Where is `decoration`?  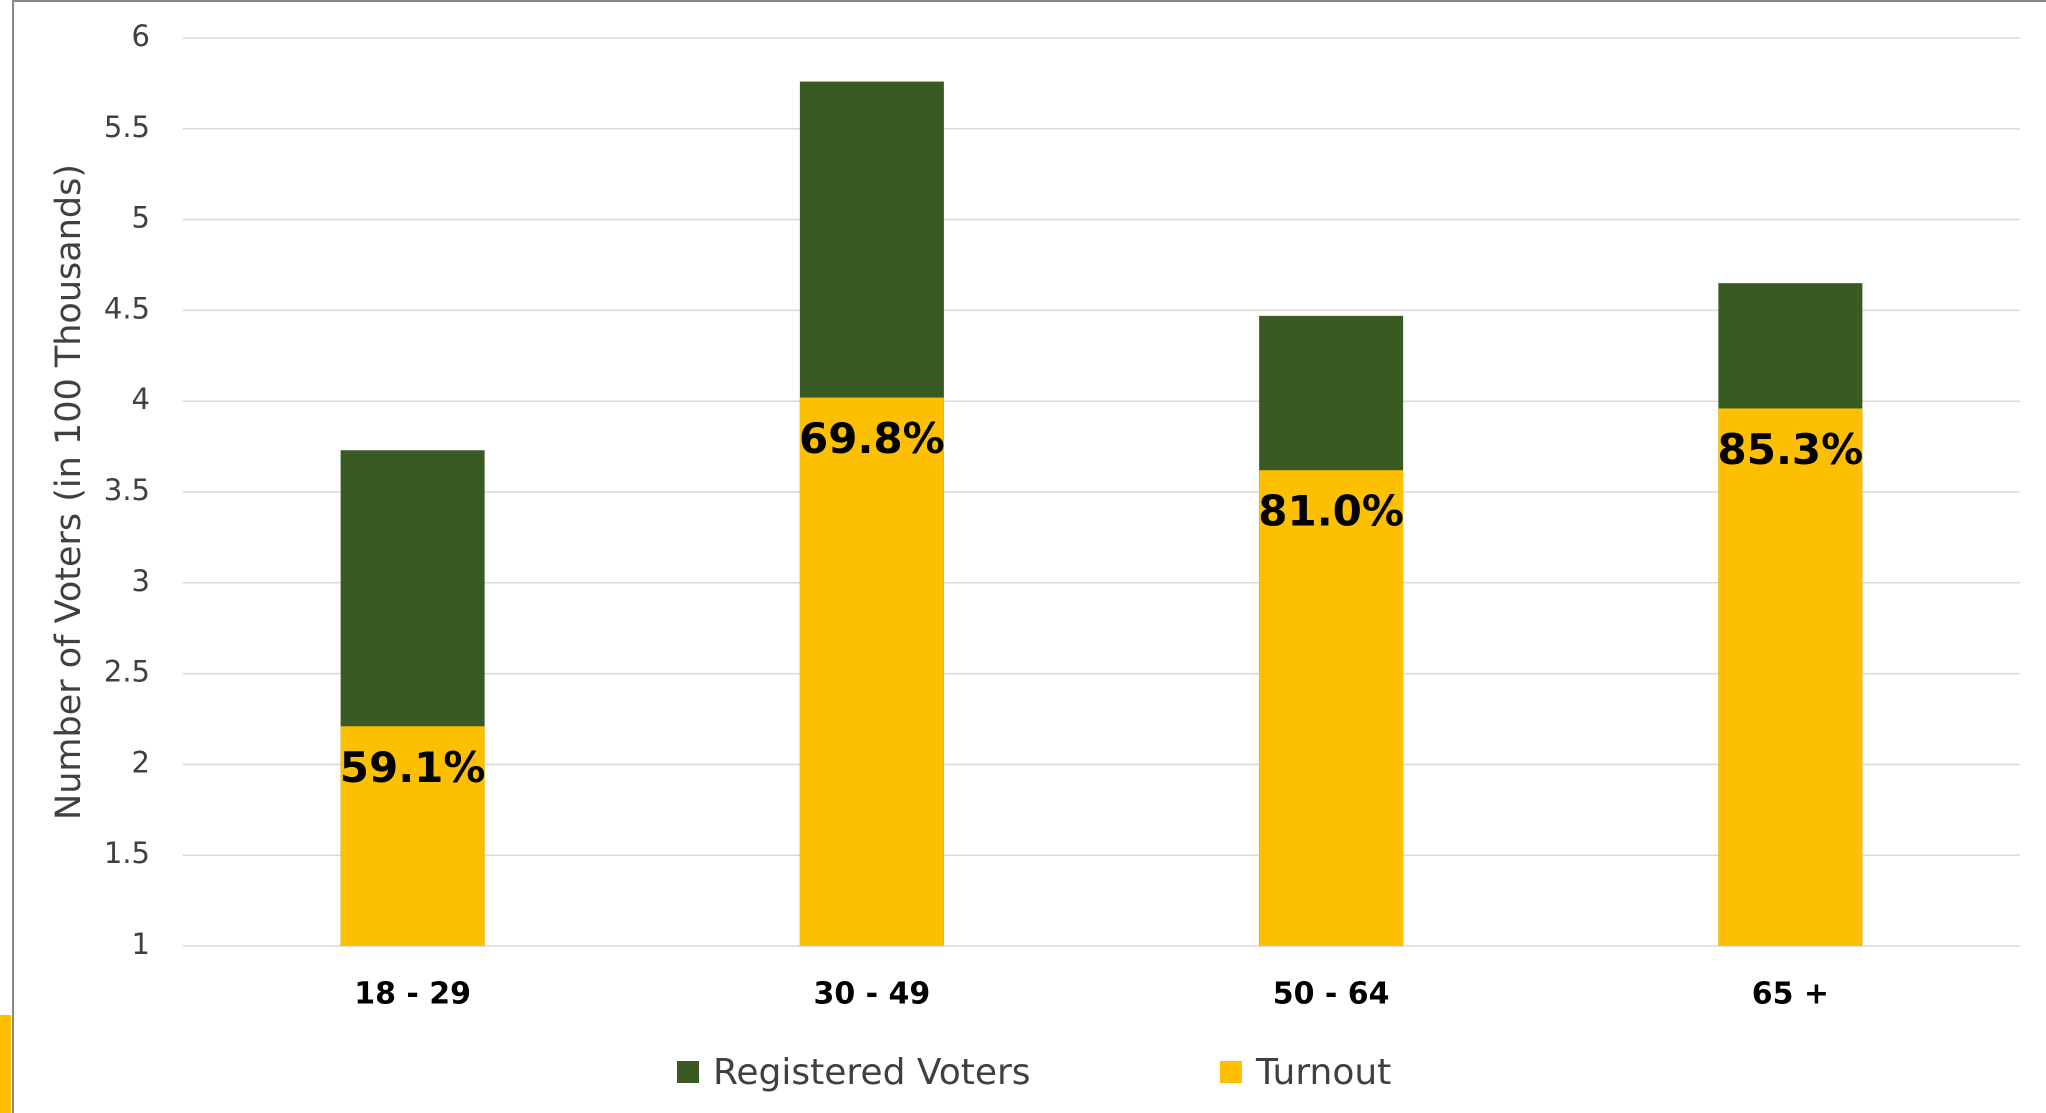
decoration is located at coordinates (5, 1064).